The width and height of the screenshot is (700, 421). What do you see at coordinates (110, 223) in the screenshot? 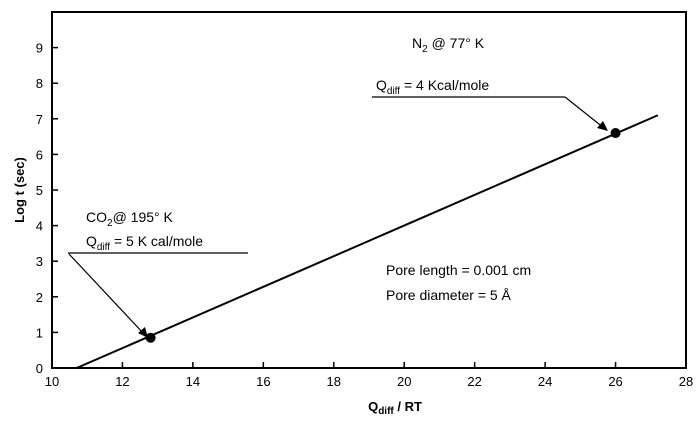
I see `co2-title-sub: 2` at bounding box center [110, 223].